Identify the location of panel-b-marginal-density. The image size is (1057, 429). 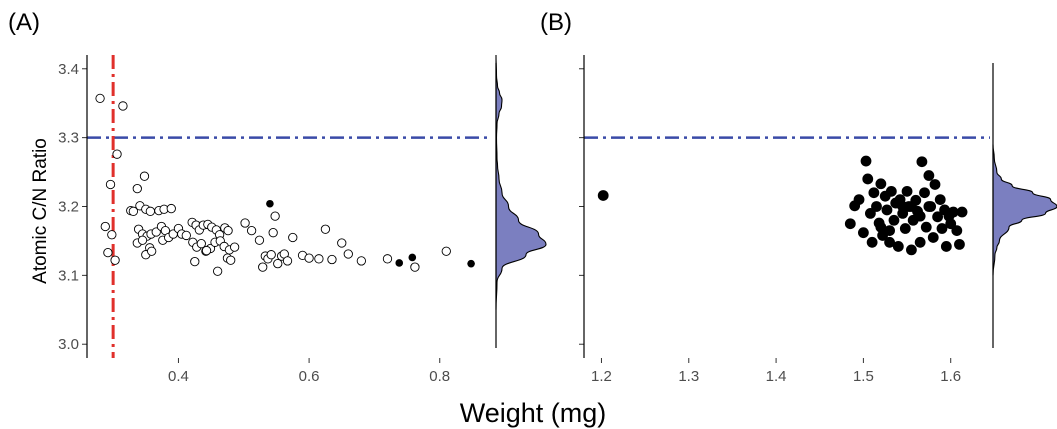
(1024, 205).